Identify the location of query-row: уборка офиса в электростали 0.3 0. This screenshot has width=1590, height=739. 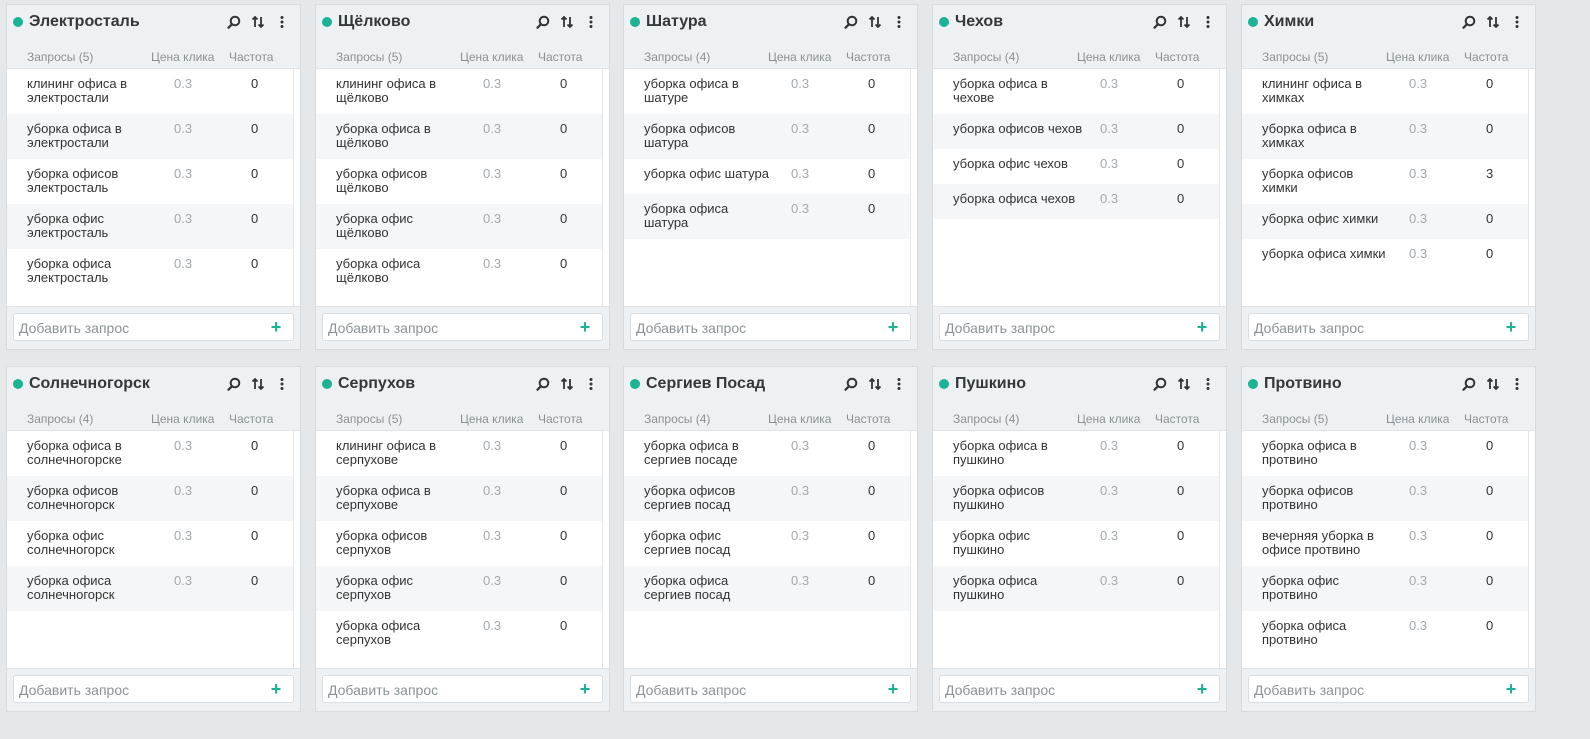
(150, 136).